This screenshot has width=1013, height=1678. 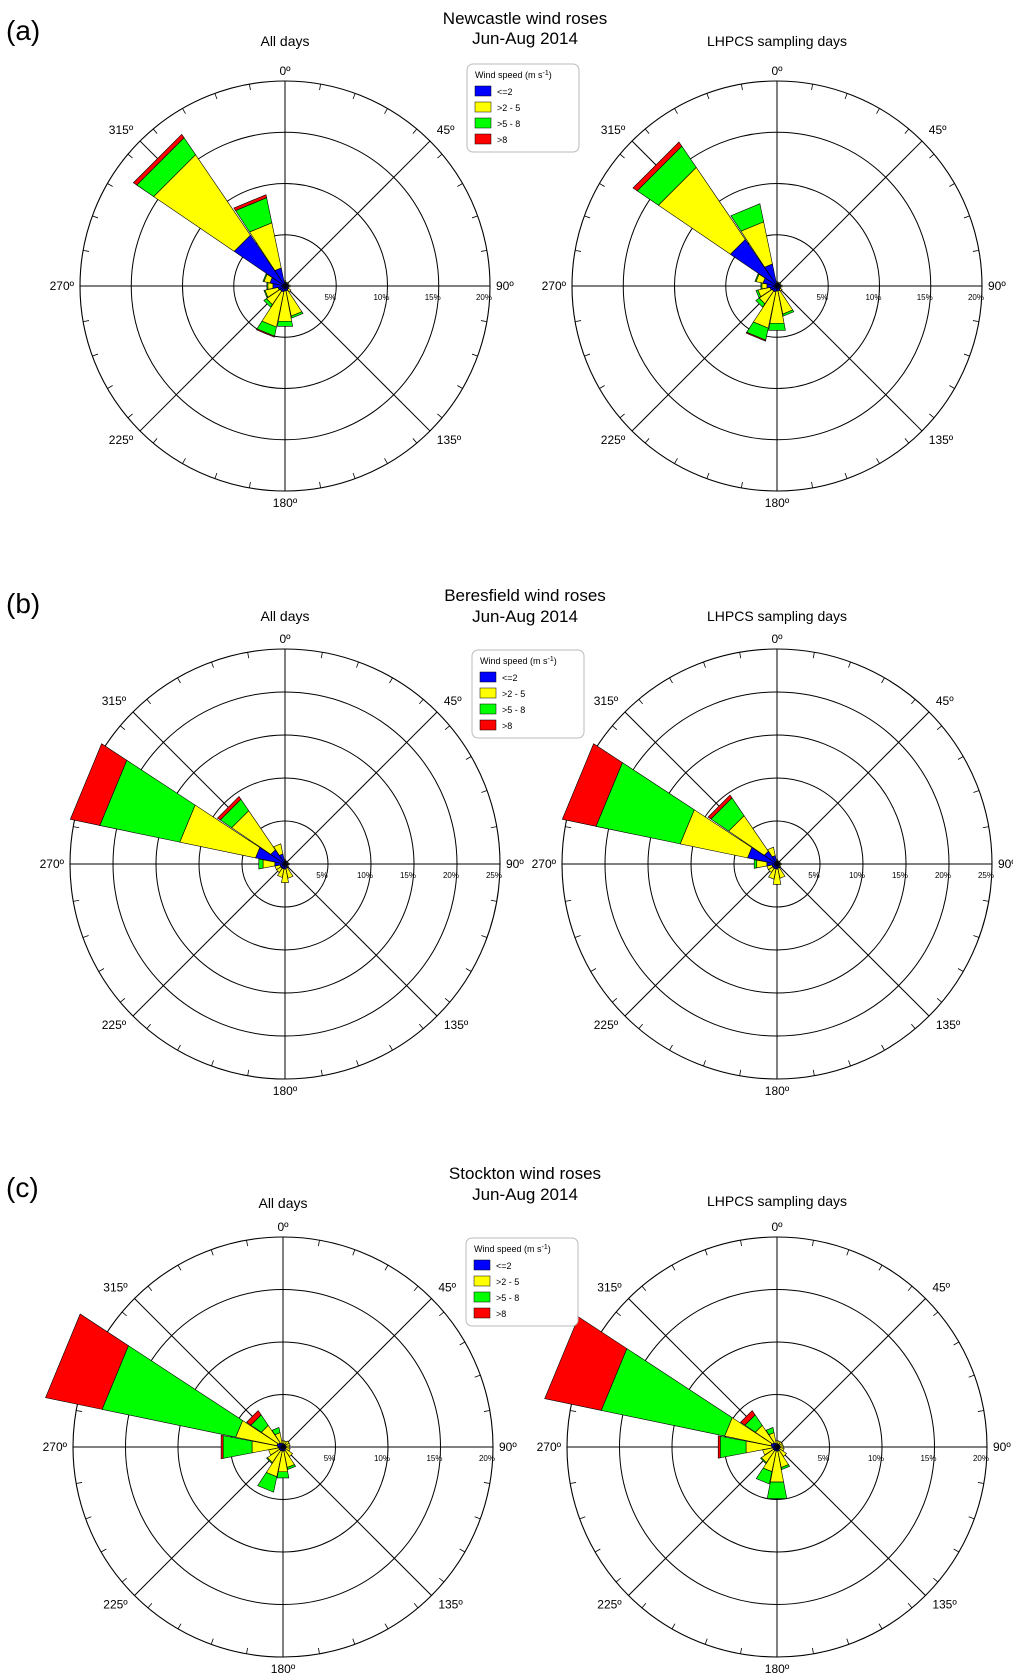 What do you see at coordinates (87, 1361) in the screenshot?
I see `petal-292.5-8` at bounding box center [87, 1361].